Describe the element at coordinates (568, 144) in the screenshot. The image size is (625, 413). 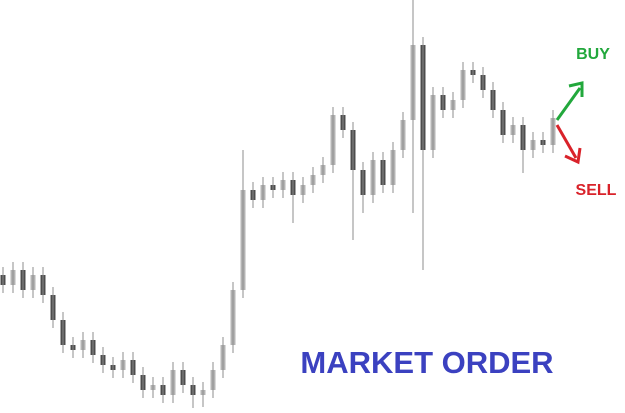
I see `sell-arrow` at that location.